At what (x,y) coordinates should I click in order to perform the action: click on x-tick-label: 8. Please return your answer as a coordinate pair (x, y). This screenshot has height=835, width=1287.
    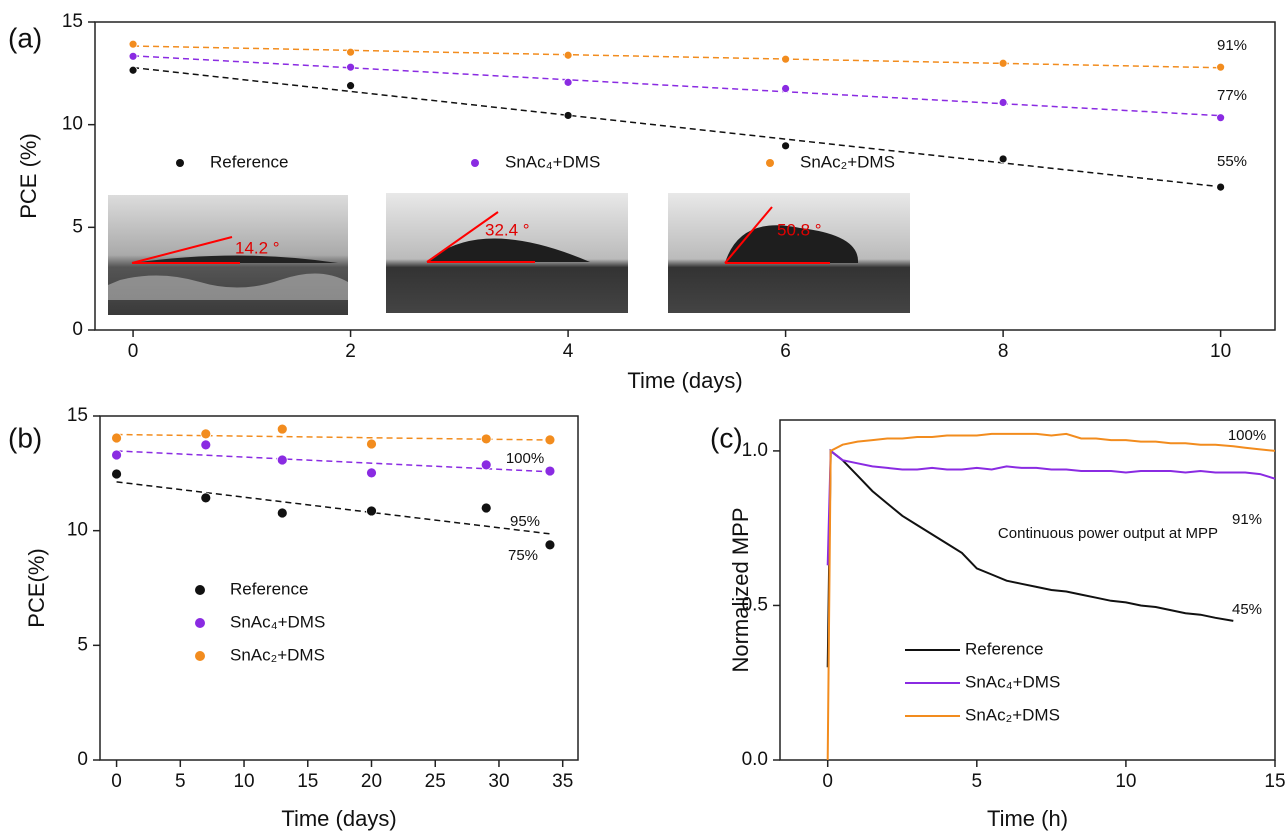
    Looking at the image, I should click on (1003, 351).